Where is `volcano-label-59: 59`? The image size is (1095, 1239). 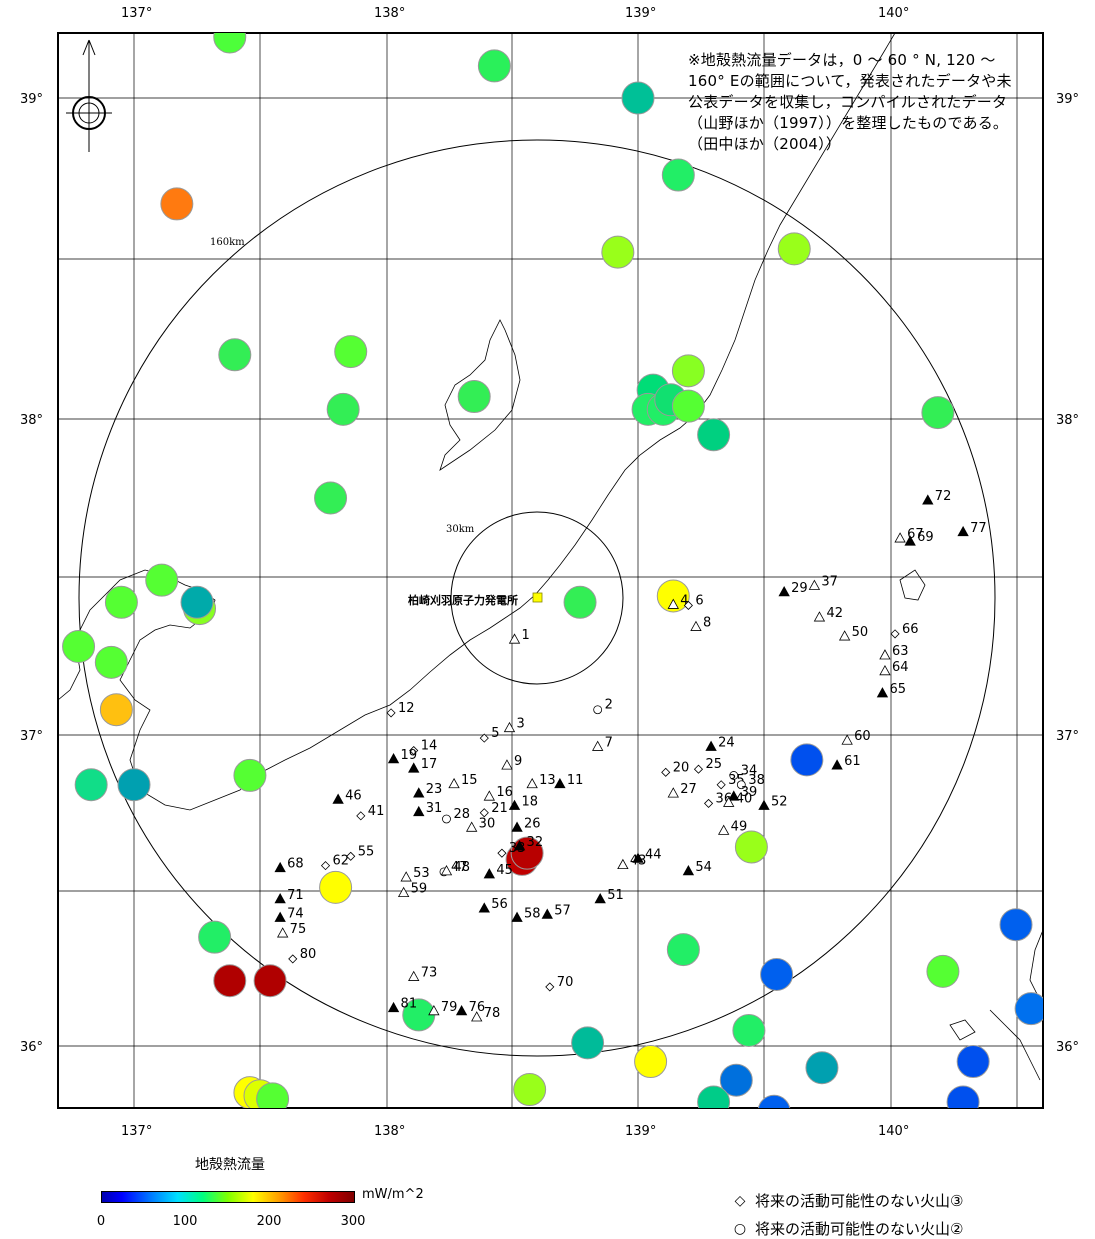 volcano-label-59: 59 is located at coordinates (419, 889).